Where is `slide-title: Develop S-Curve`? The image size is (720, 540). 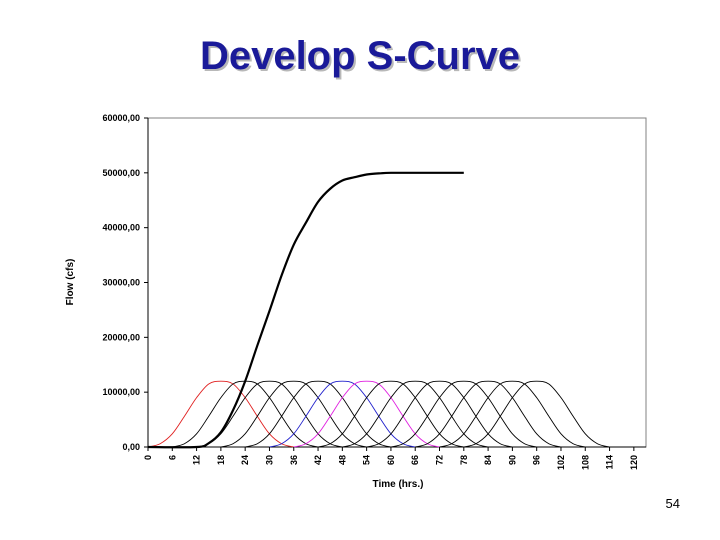 slide-title: Develop S-Curve is located at coordinates (360, 56).